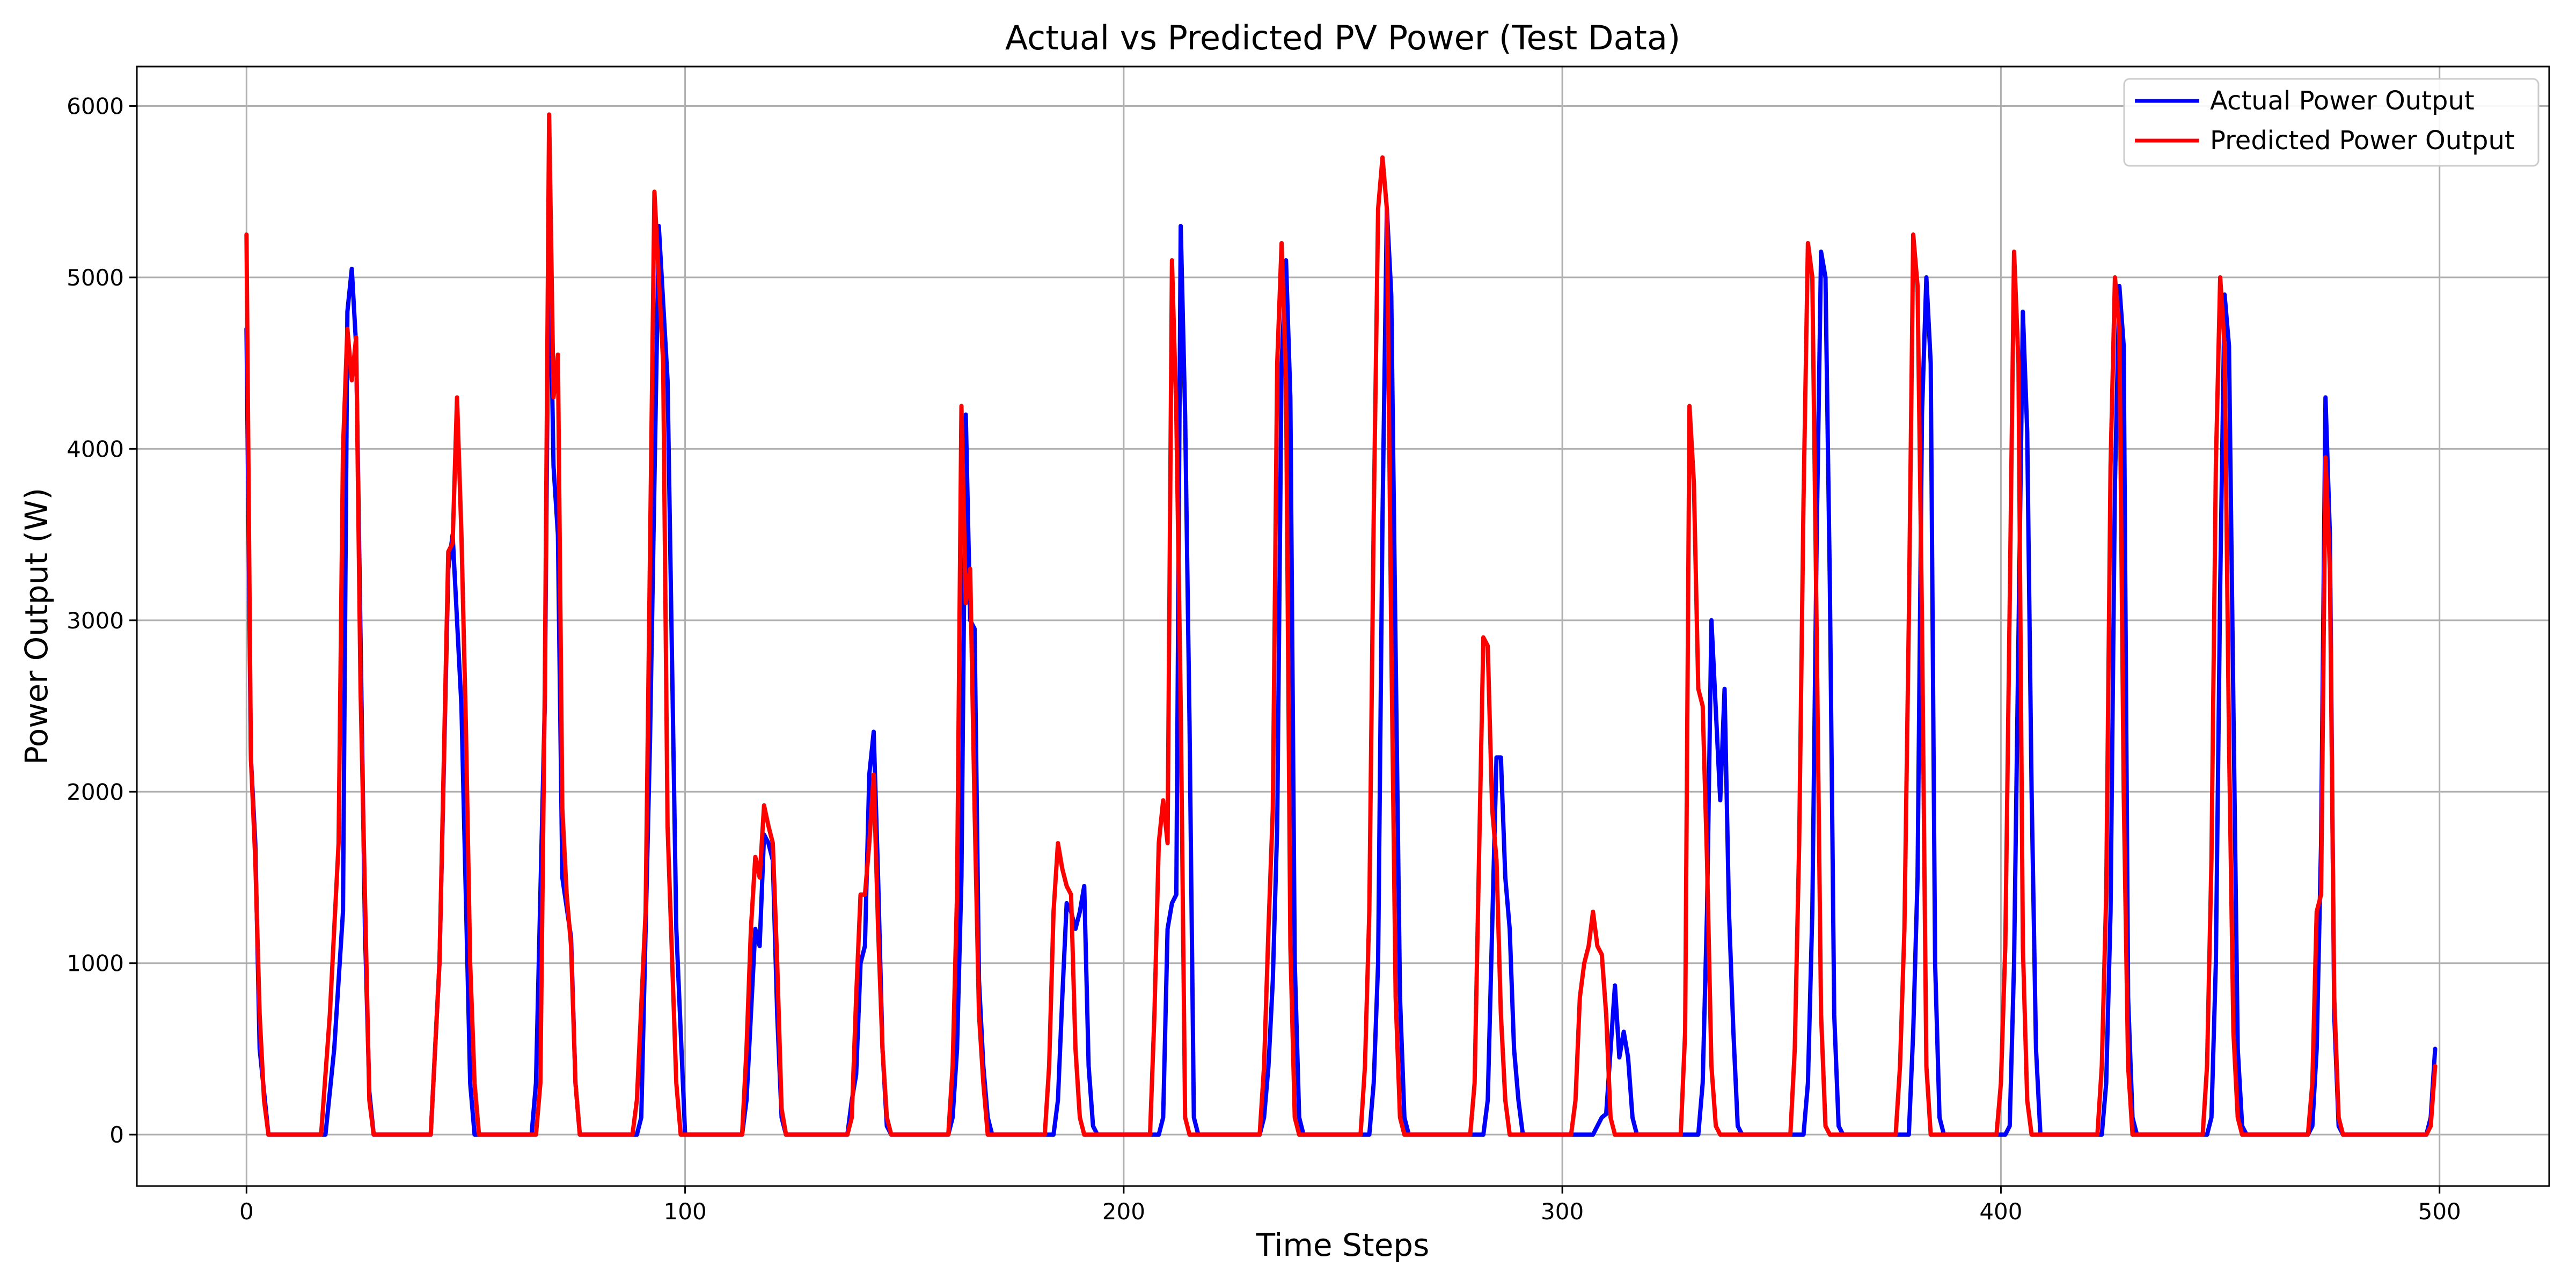 This screenshot has width=2576, height=1288. What do you see at coordinates (685, 1211) in the screenshot?
I see `x-tick-label: 100` at bounding box center [685, 1211].